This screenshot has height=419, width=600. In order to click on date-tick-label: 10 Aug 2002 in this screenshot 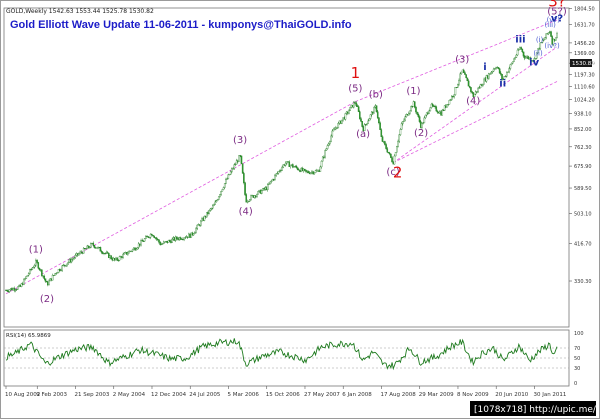, I will do `click(22, 395)`.